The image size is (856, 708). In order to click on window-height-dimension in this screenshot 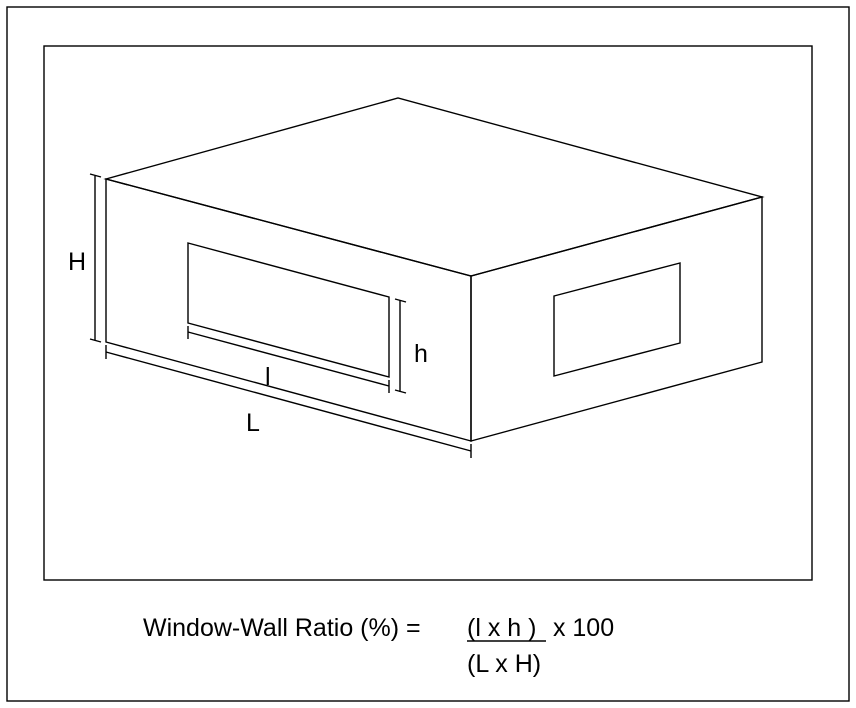, I will do `click(400, 346)`.